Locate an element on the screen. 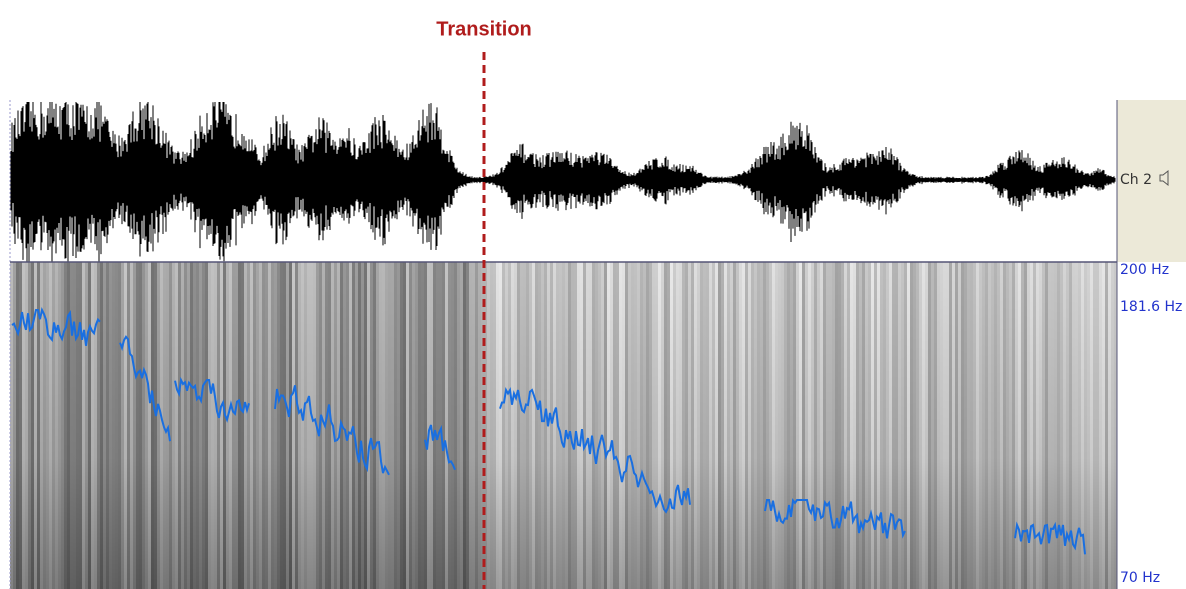 The image size is (1186, 589). side-panel is located at coordinates (1151, 181).